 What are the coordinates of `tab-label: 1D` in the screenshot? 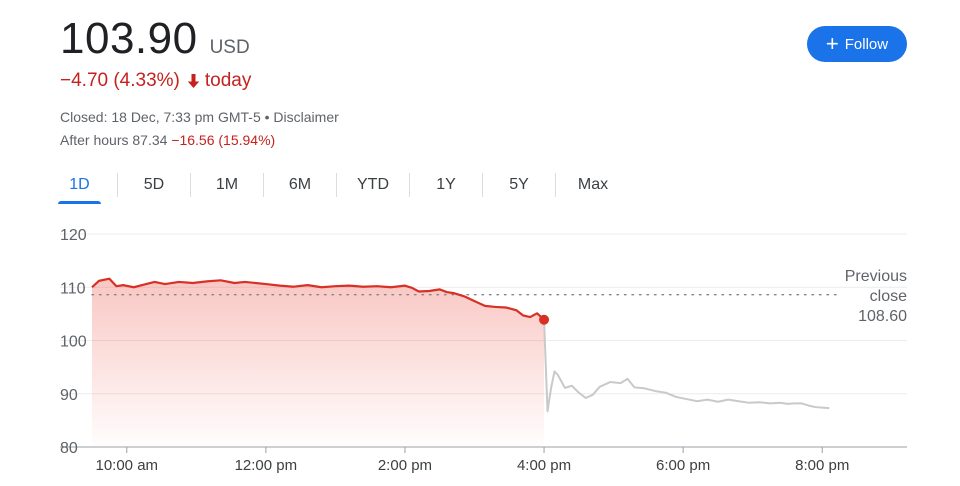 It's located at (79, 184).